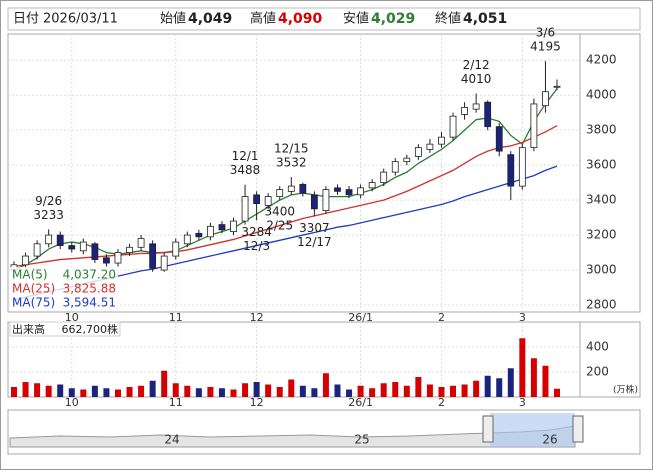  Describe the element at coordinates (476, 65) in the screenshot. I see `annotation-date: 2/12` at that location.